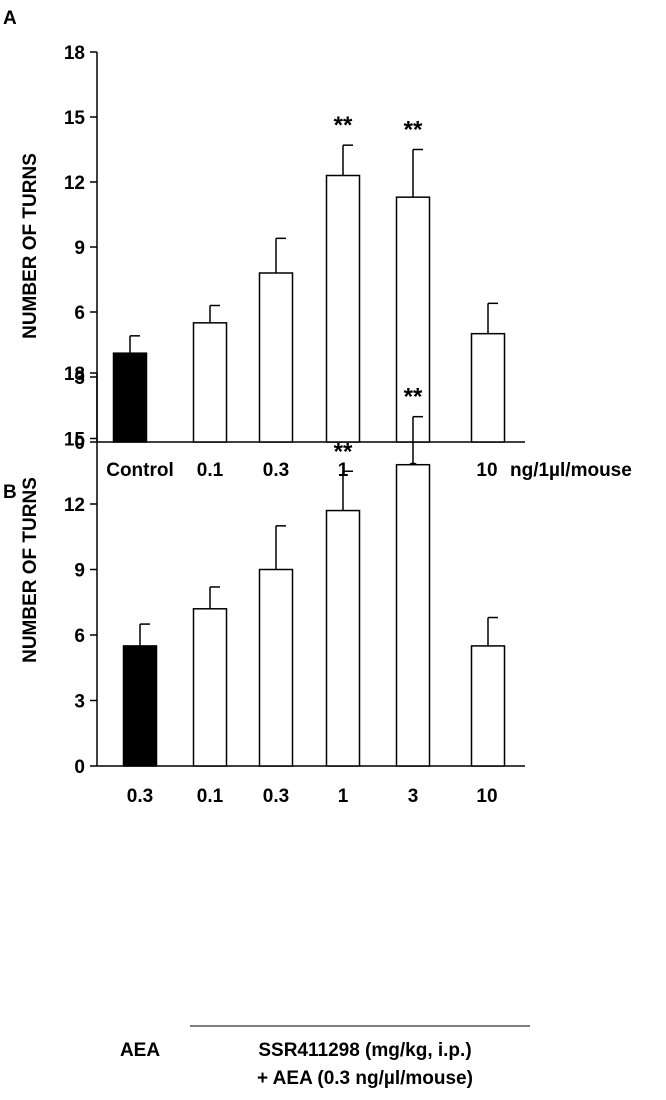  I want to click on panel-b-y-tick-label: 9, so click(79, 571).